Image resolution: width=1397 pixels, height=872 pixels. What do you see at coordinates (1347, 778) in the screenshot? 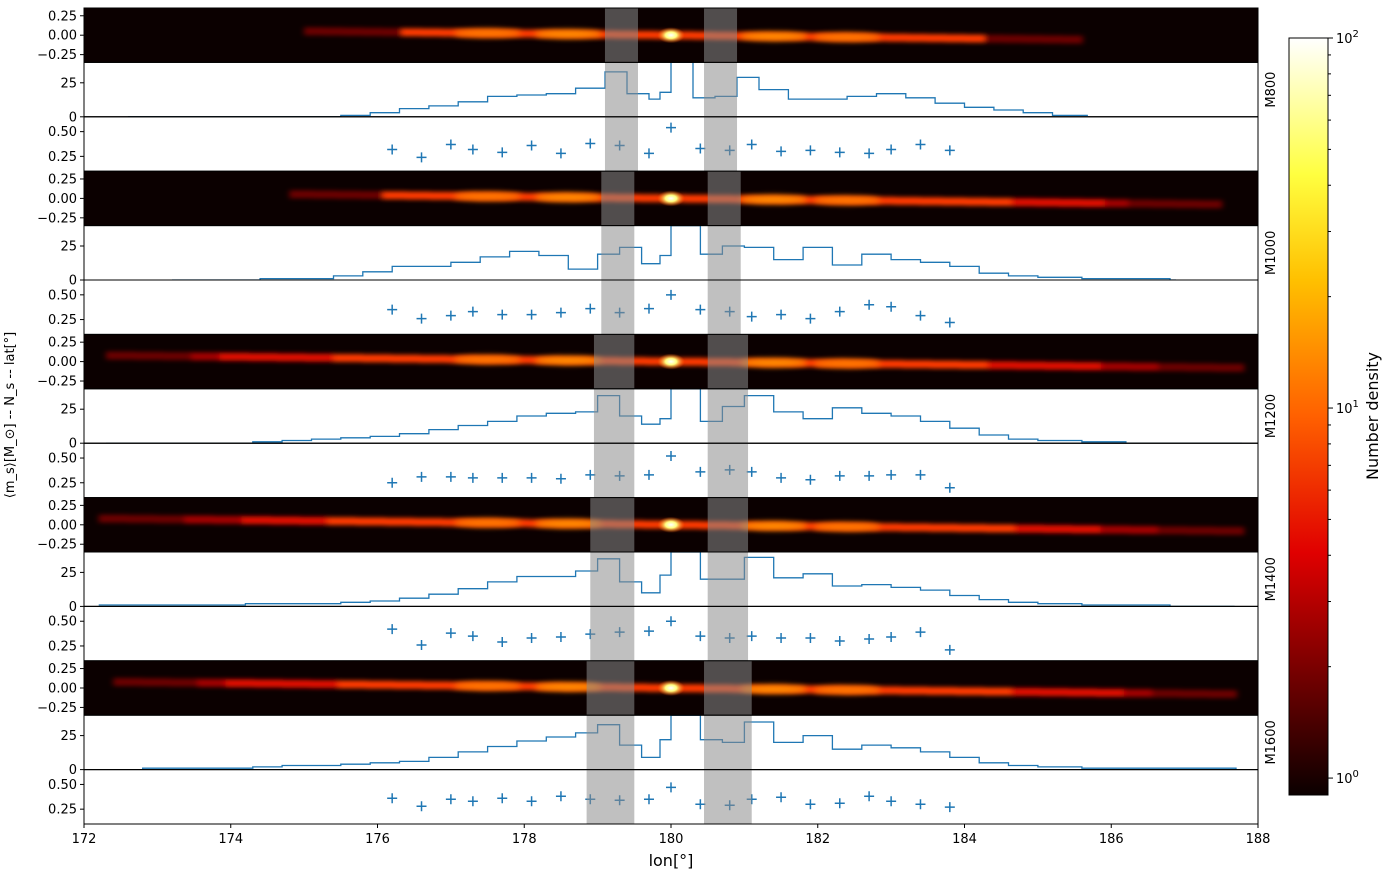
I see `colorbar-tick-label: 10⁰` at bounding box center [1347, 778].